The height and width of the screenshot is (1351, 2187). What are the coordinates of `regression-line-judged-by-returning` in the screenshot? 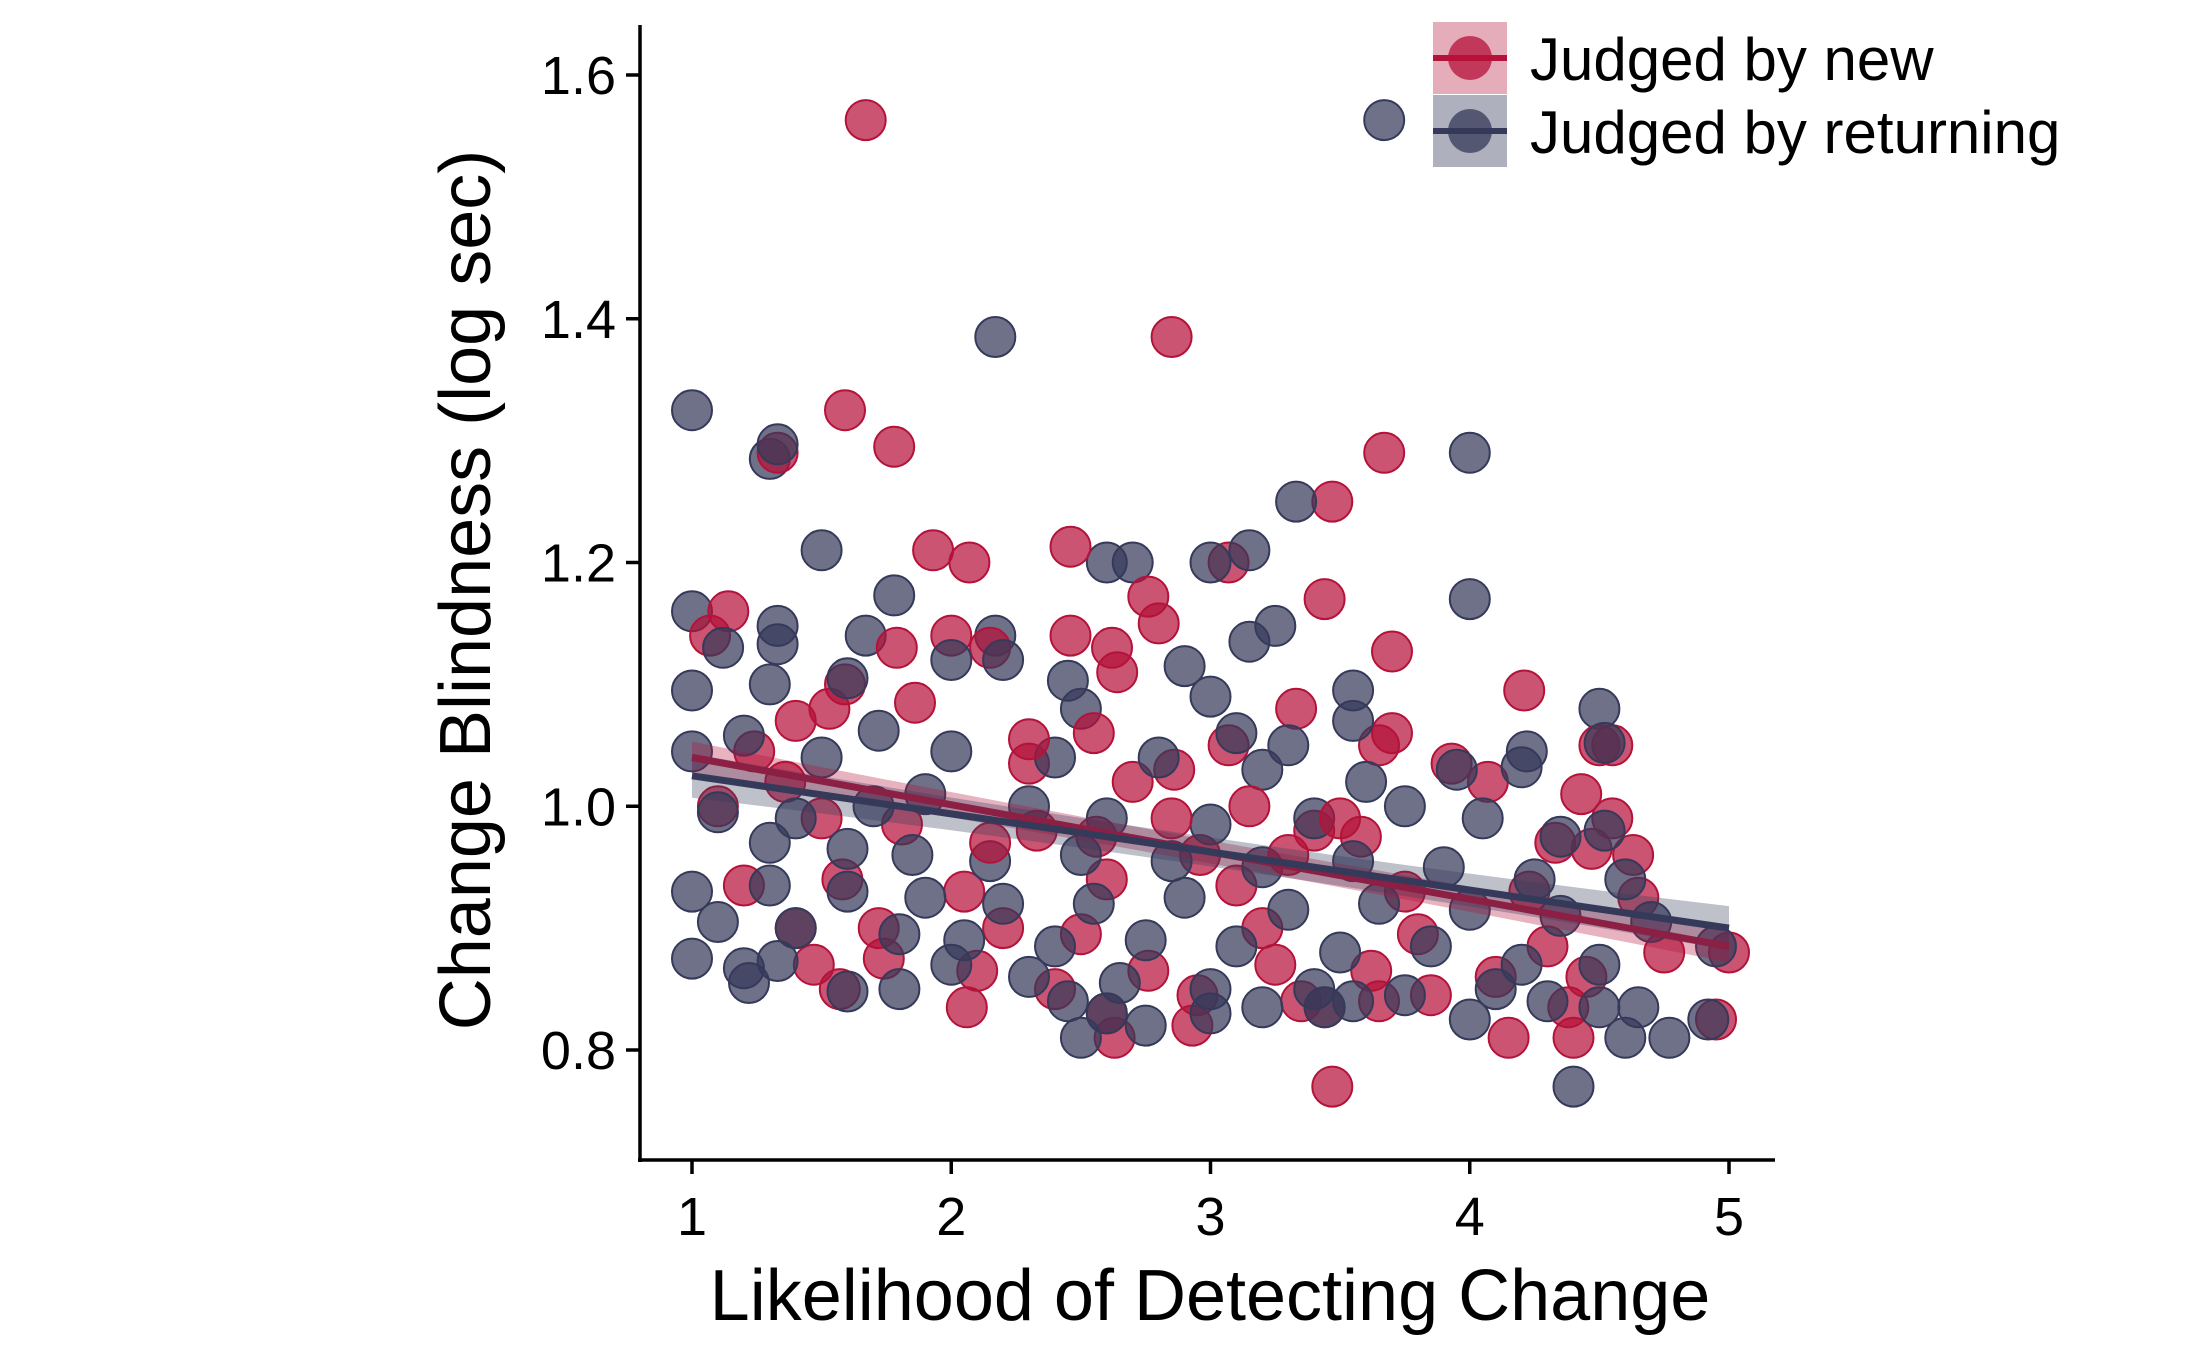 It's located at (1210, 852).